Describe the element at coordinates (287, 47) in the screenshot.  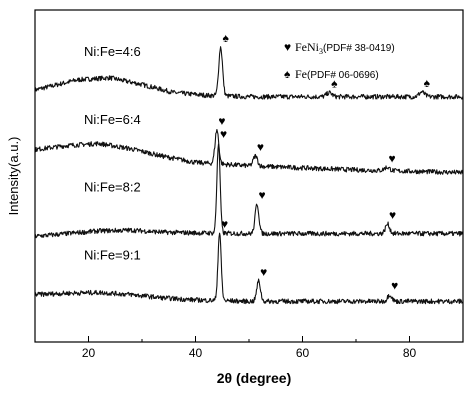
I see `legend-marker-heart: ♥` at that location.